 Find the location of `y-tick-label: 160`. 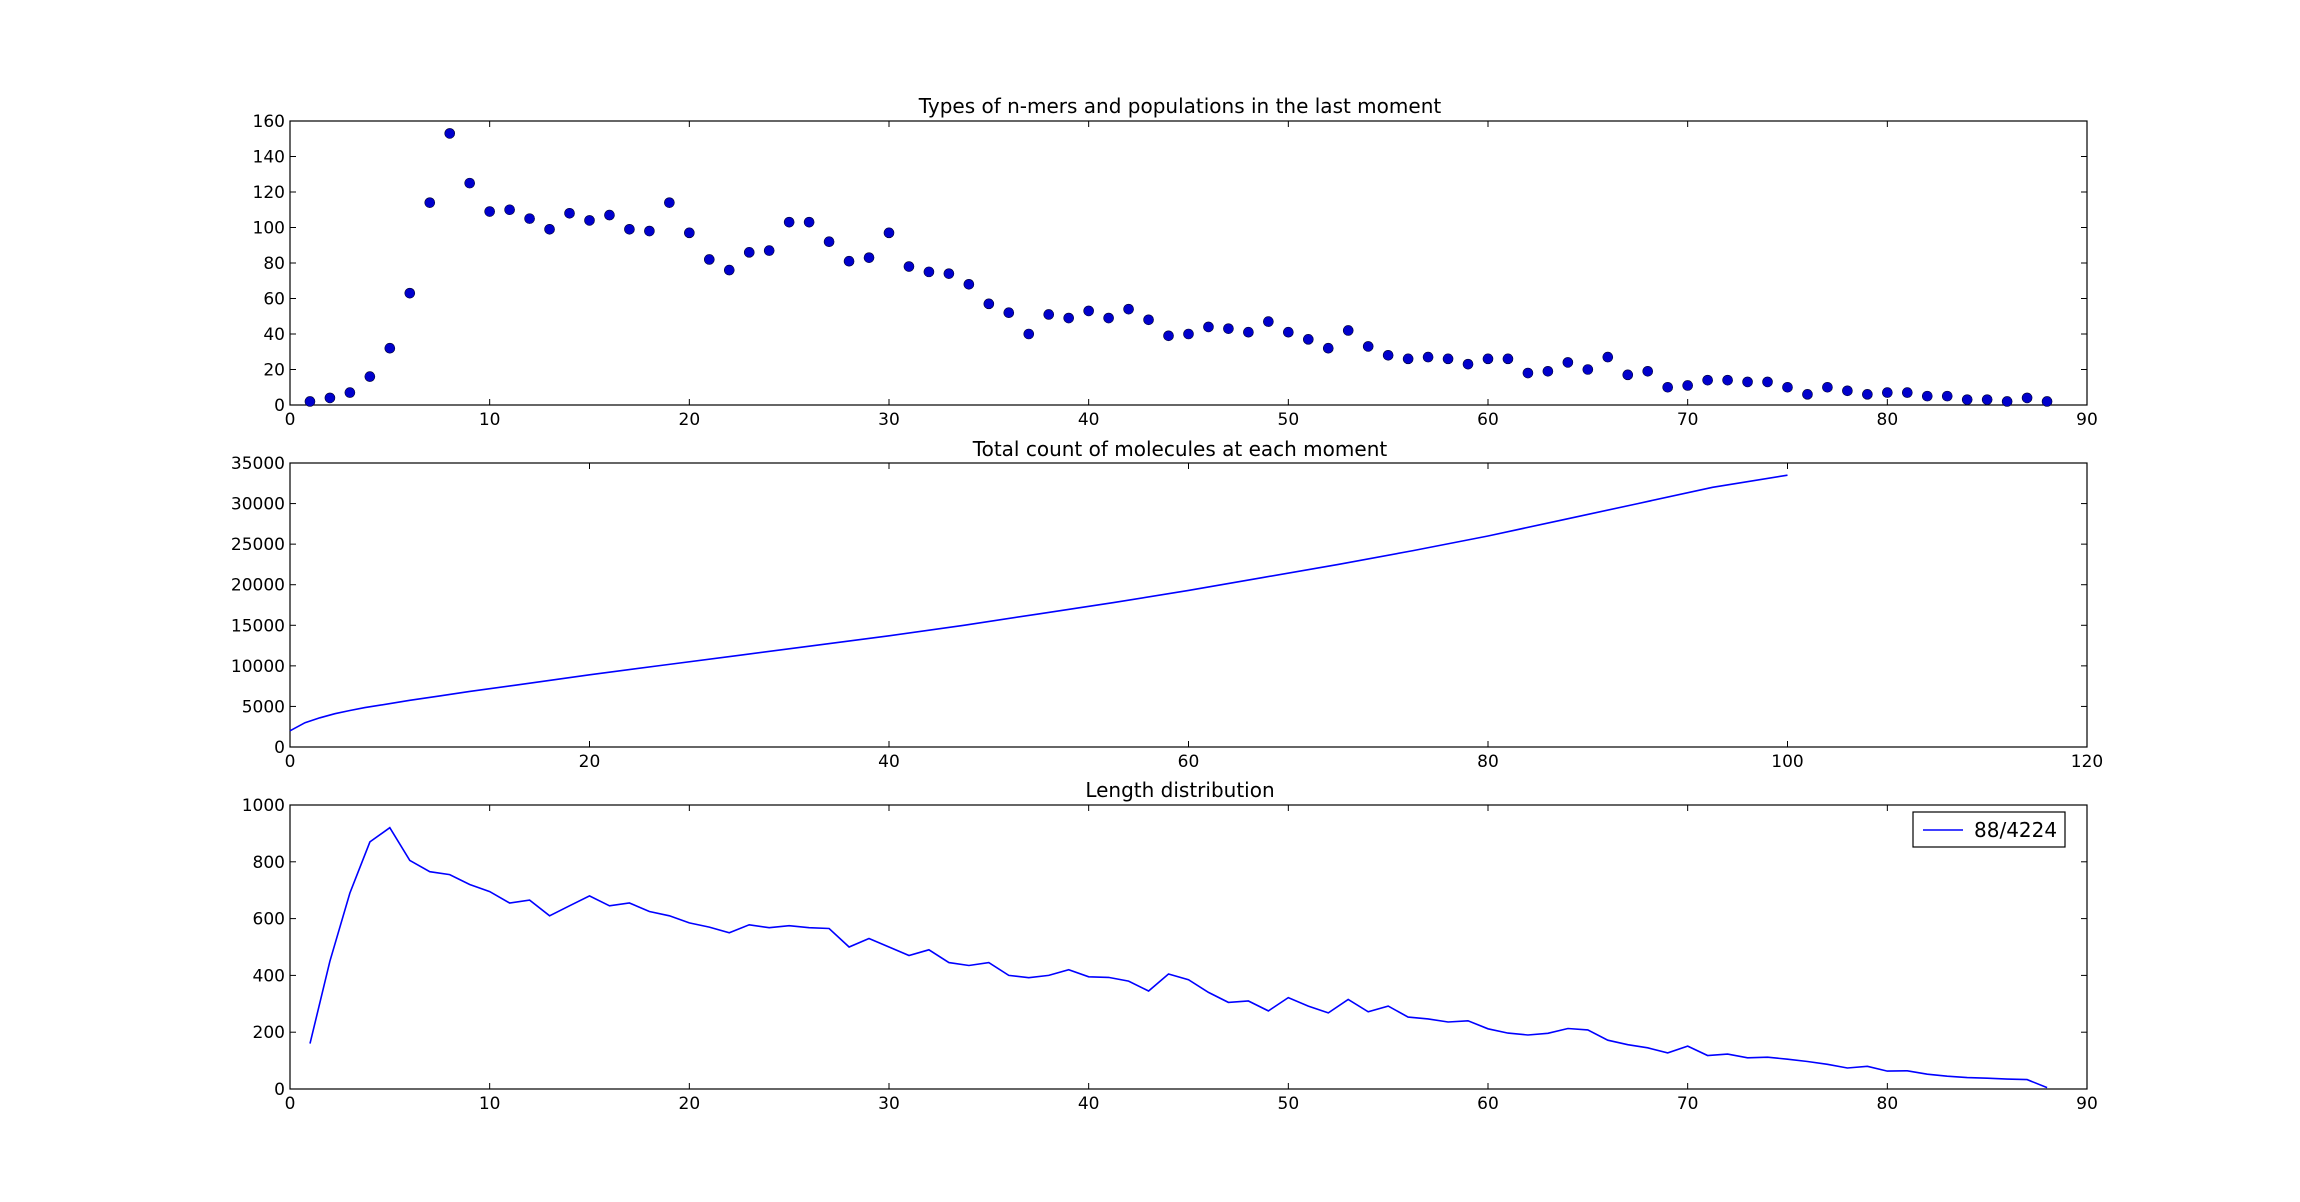

y-tick-label: 160 is located at coordinates (269, 122).